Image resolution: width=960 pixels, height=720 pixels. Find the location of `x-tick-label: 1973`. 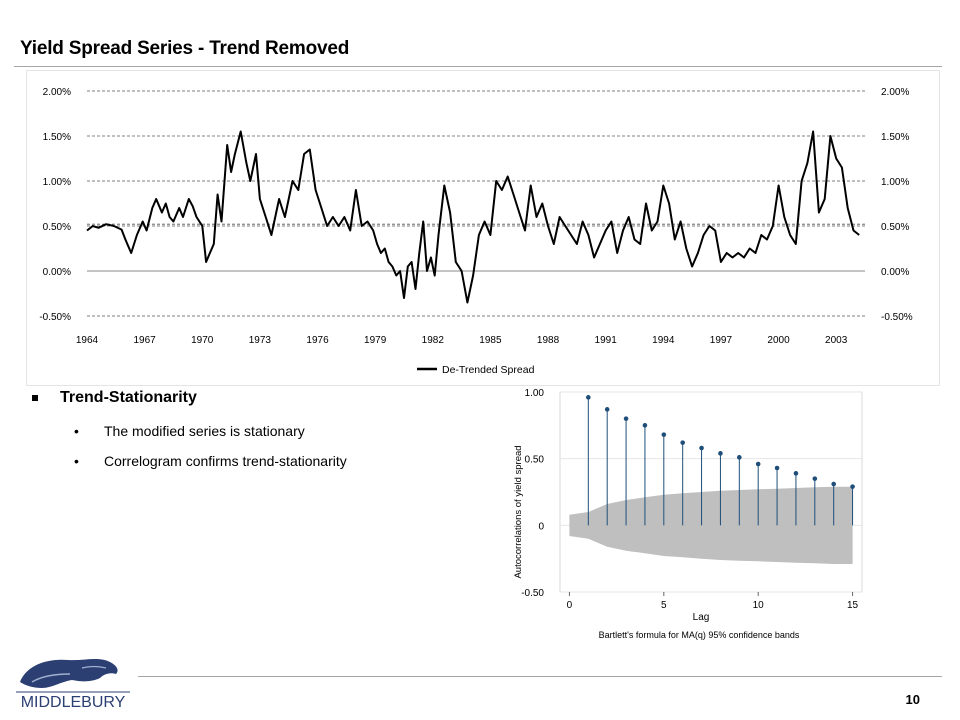

x-tick-label: 1973 is located at coordinates (260, 340).